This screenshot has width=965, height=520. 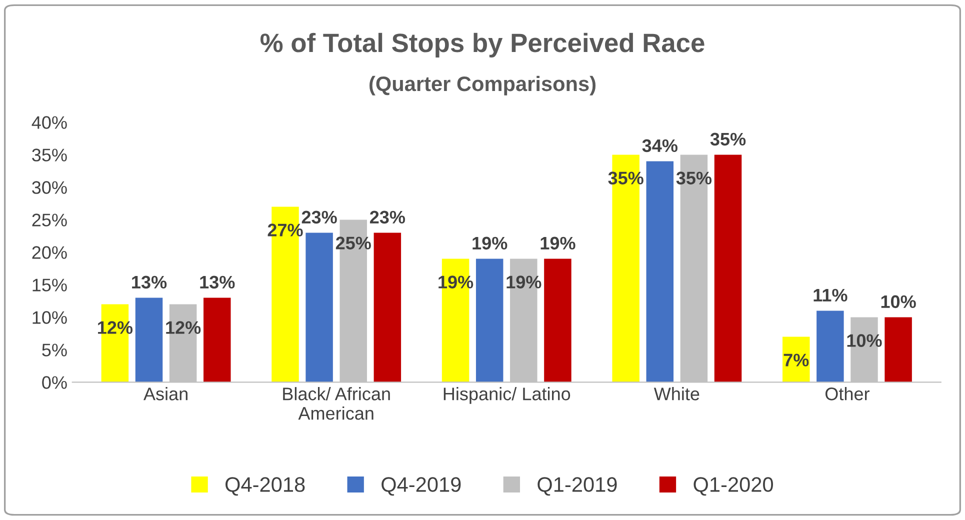 What do you see at coordinates (847, 393) in the screenshot?
I see `x-tick-label: Other` at bounding box center [847, 393].